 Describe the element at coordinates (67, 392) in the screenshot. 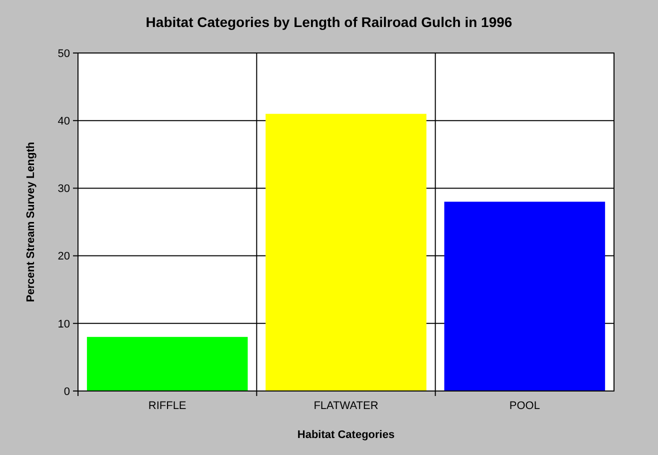

I see `y-tick-label: 0` at that location.